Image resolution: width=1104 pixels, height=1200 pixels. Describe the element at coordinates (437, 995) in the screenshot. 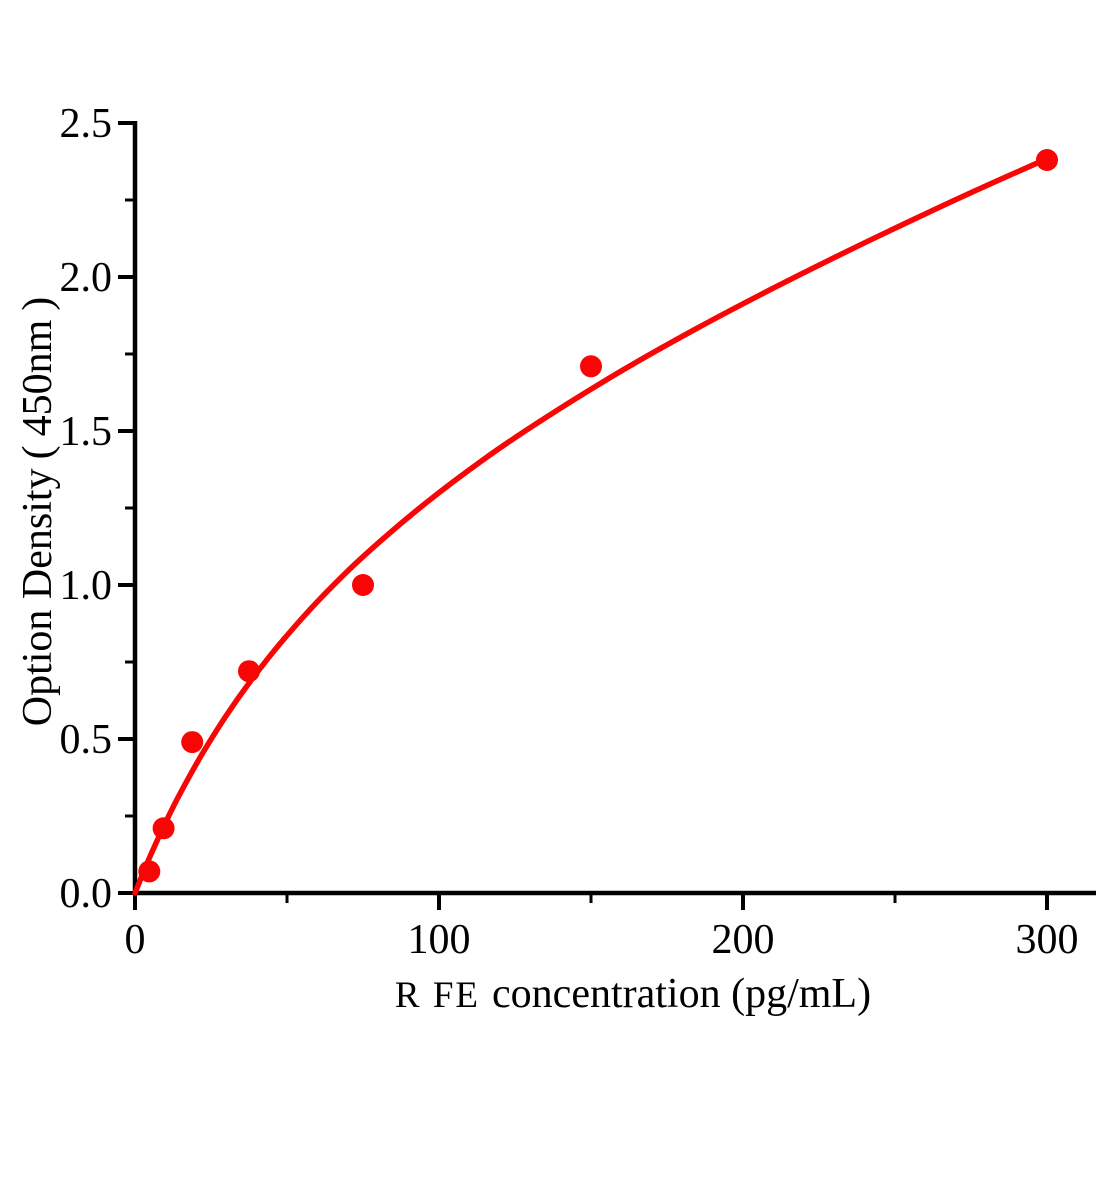

I see `x-axis-title-prefix: R FE` at that location.